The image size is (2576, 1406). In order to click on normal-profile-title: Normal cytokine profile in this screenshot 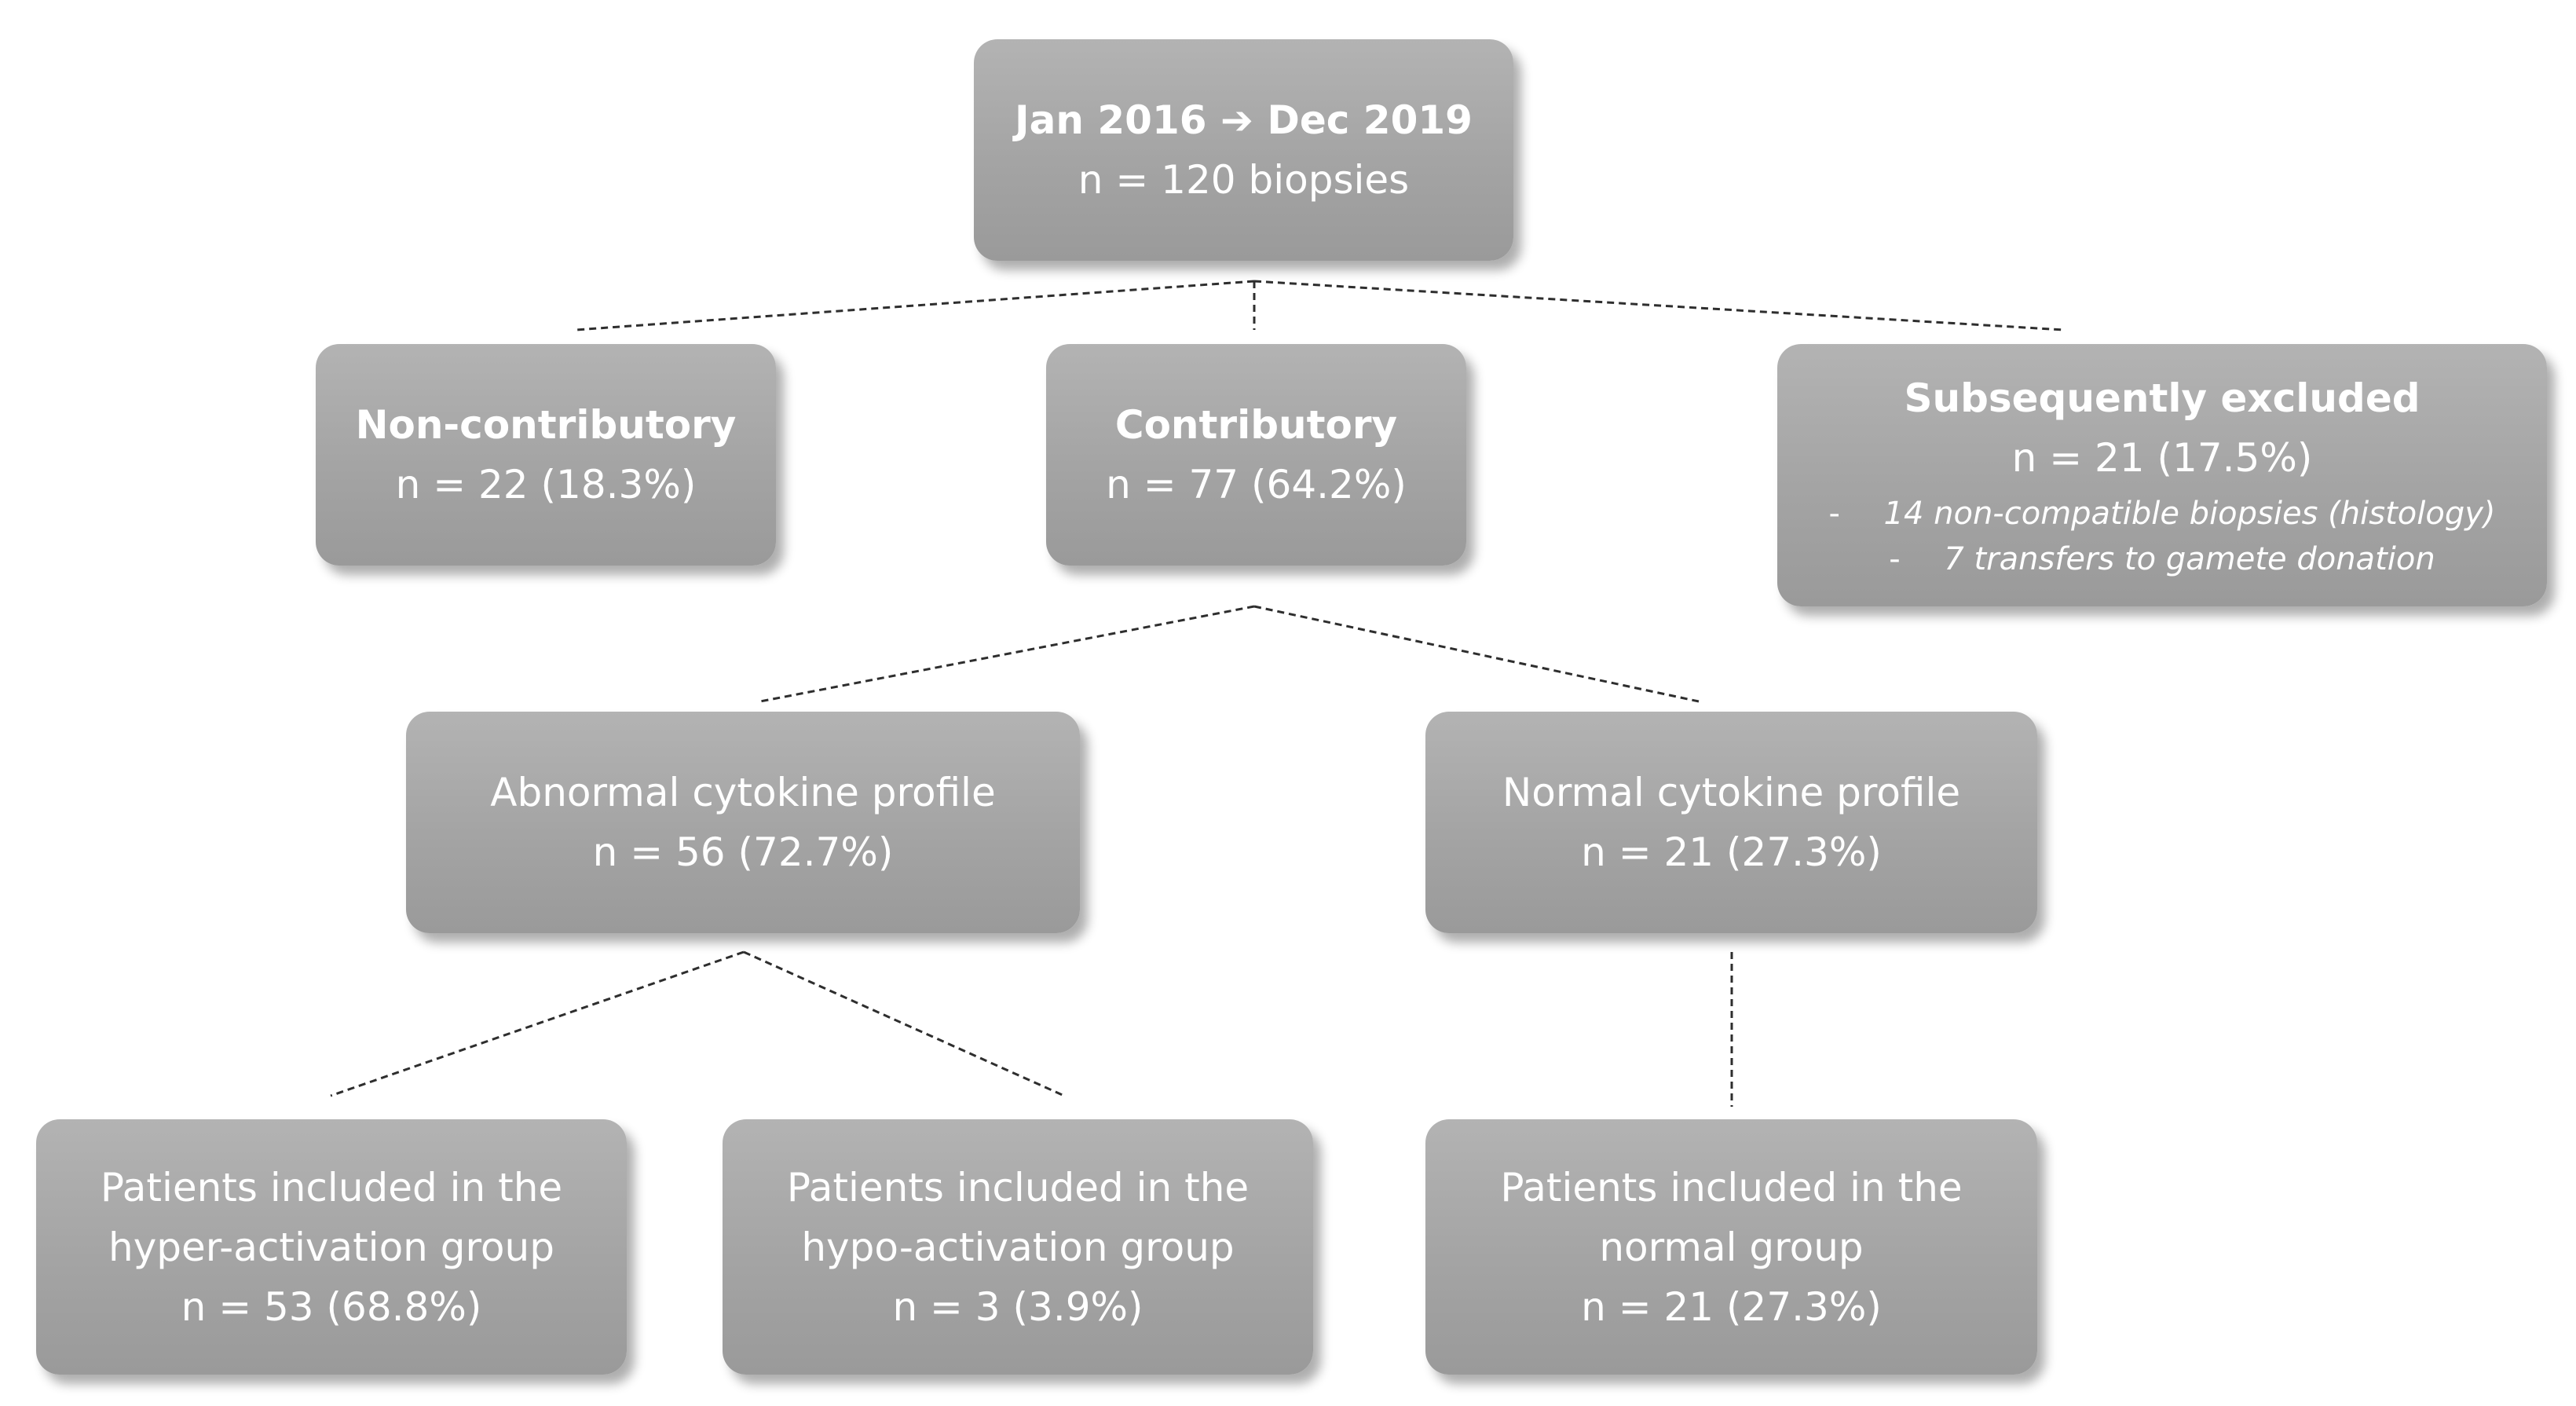, I will do `click(1732, 792)`.